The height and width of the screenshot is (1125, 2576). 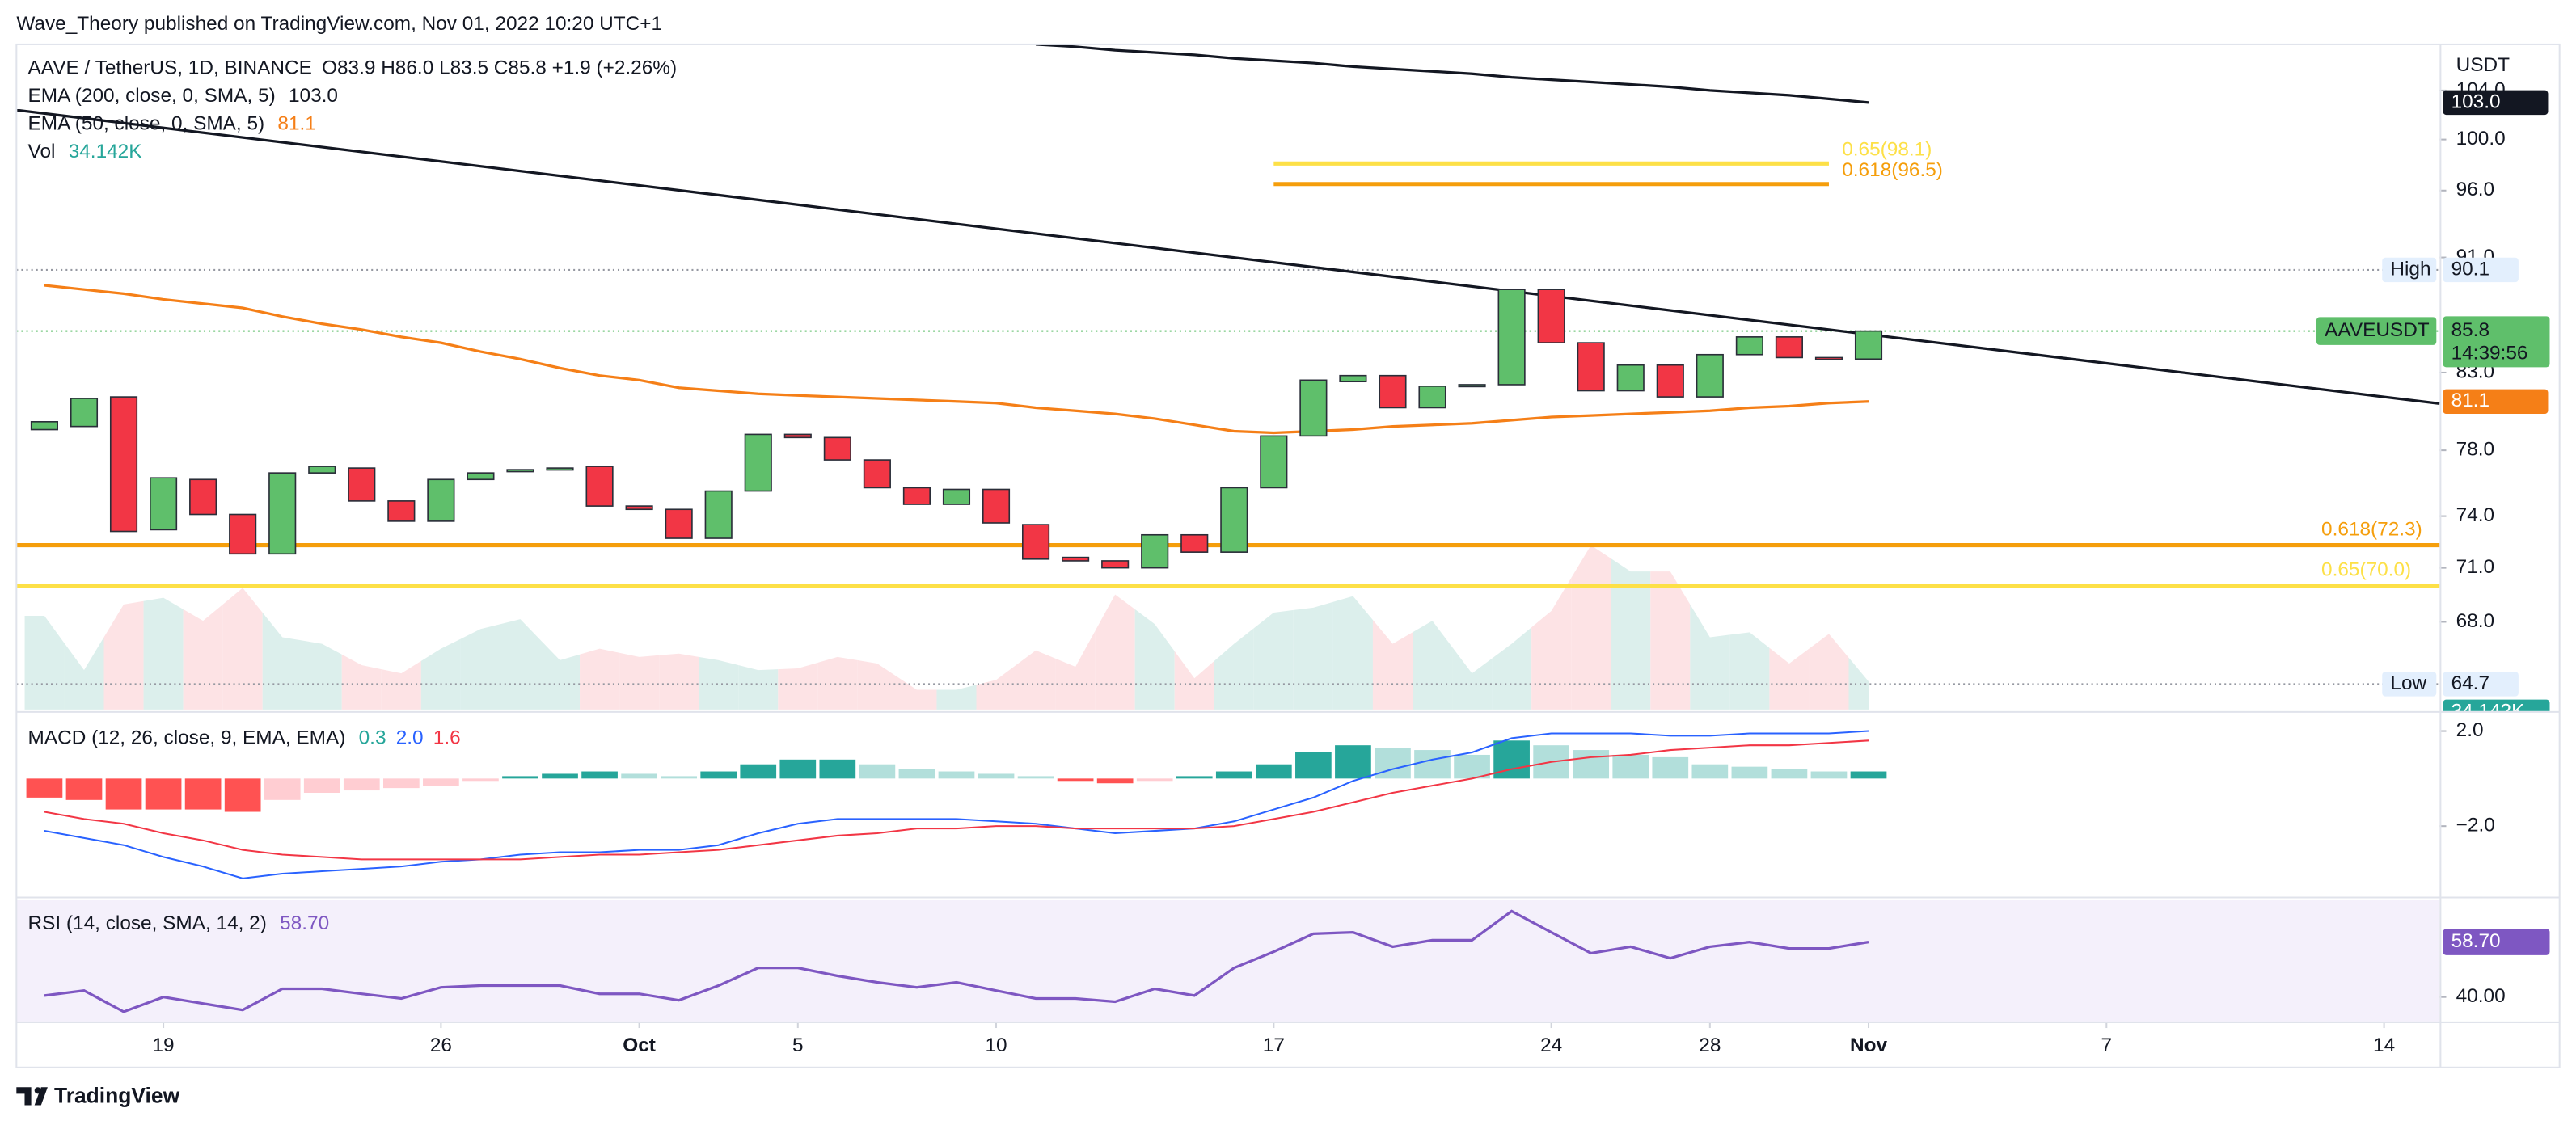 What do you see at coordinates (2470, 330) in the screenshot?
I see `last-price-tag: 85.8` at bounding box center [2470, 330].